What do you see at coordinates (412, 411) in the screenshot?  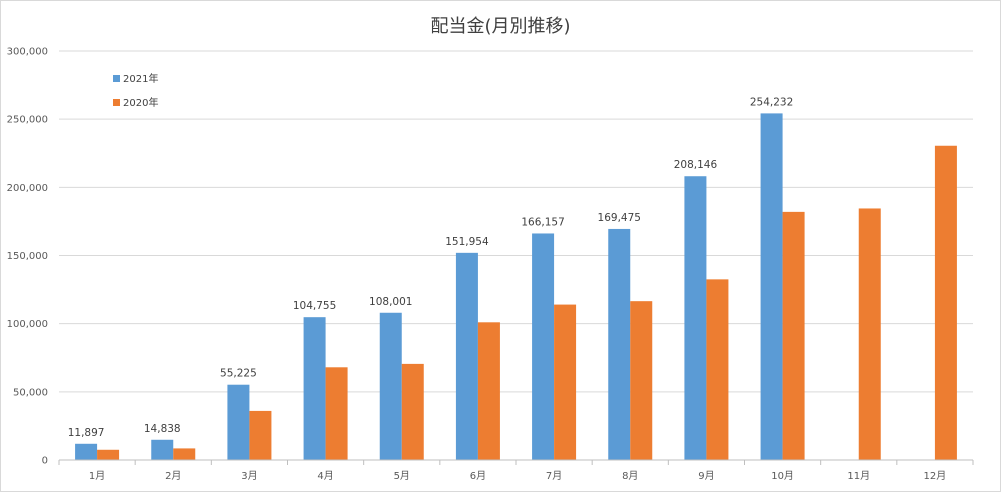 I see `bar-2020年-5月` at bounding box center [412, 411].